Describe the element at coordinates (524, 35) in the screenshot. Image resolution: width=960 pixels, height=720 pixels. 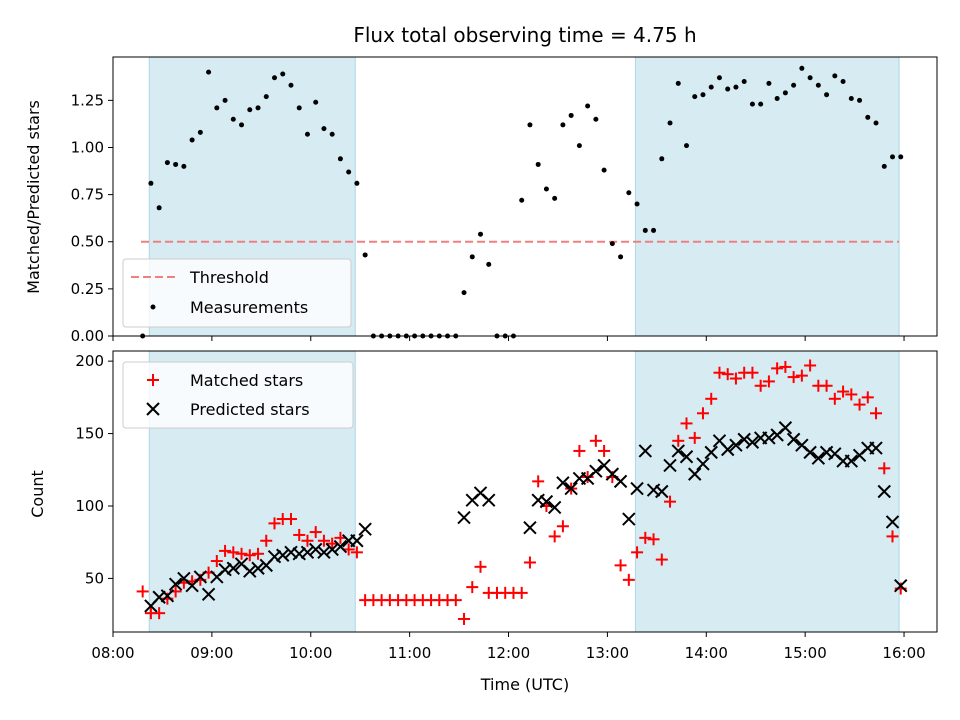
I see `chart-title: Flux total observing time = 4.75 h` at that location.